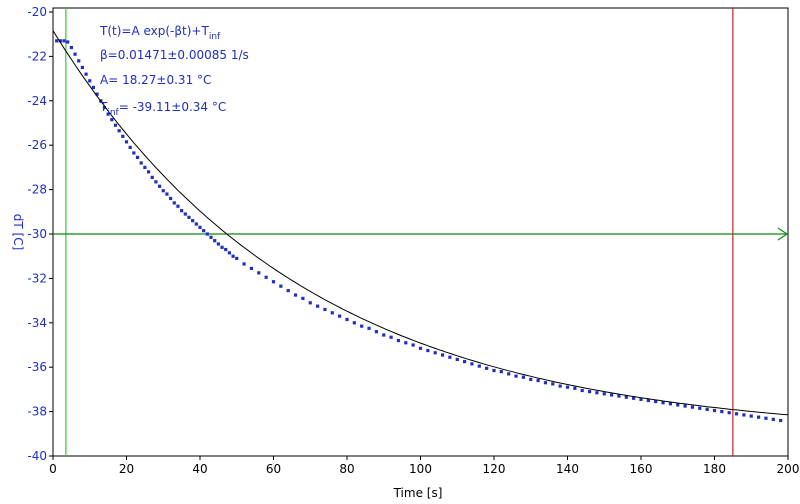 This screenshot has width=800, height=504. I want to click on x-tick-label: 40, so click(199, 469).